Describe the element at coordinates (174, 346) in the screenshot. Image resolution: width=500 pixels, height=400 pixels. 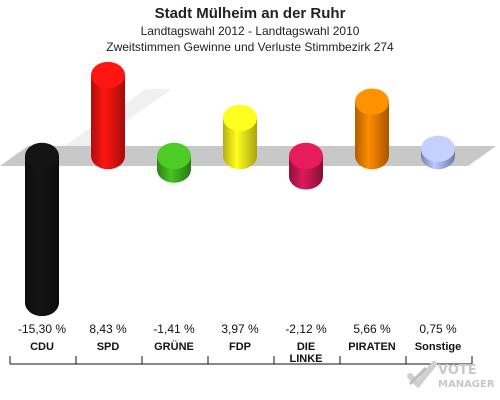
I see `category-label: GRÜNE` at that location.